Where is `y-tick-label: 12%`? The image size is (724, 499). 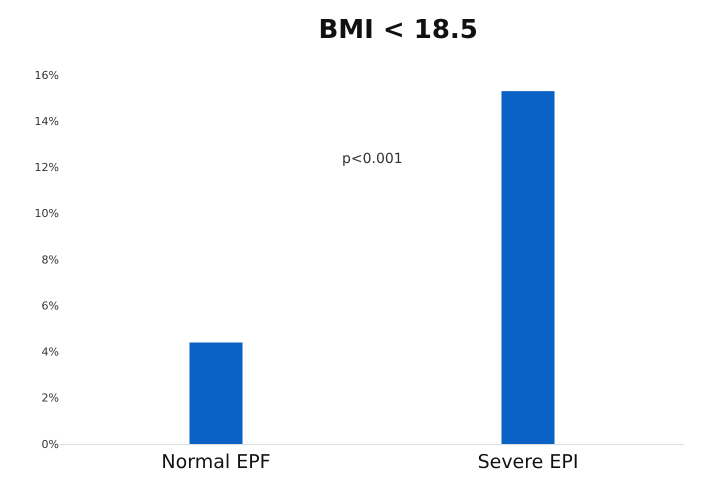 y-tick-label: 12% is located at coordinates (46, 167).